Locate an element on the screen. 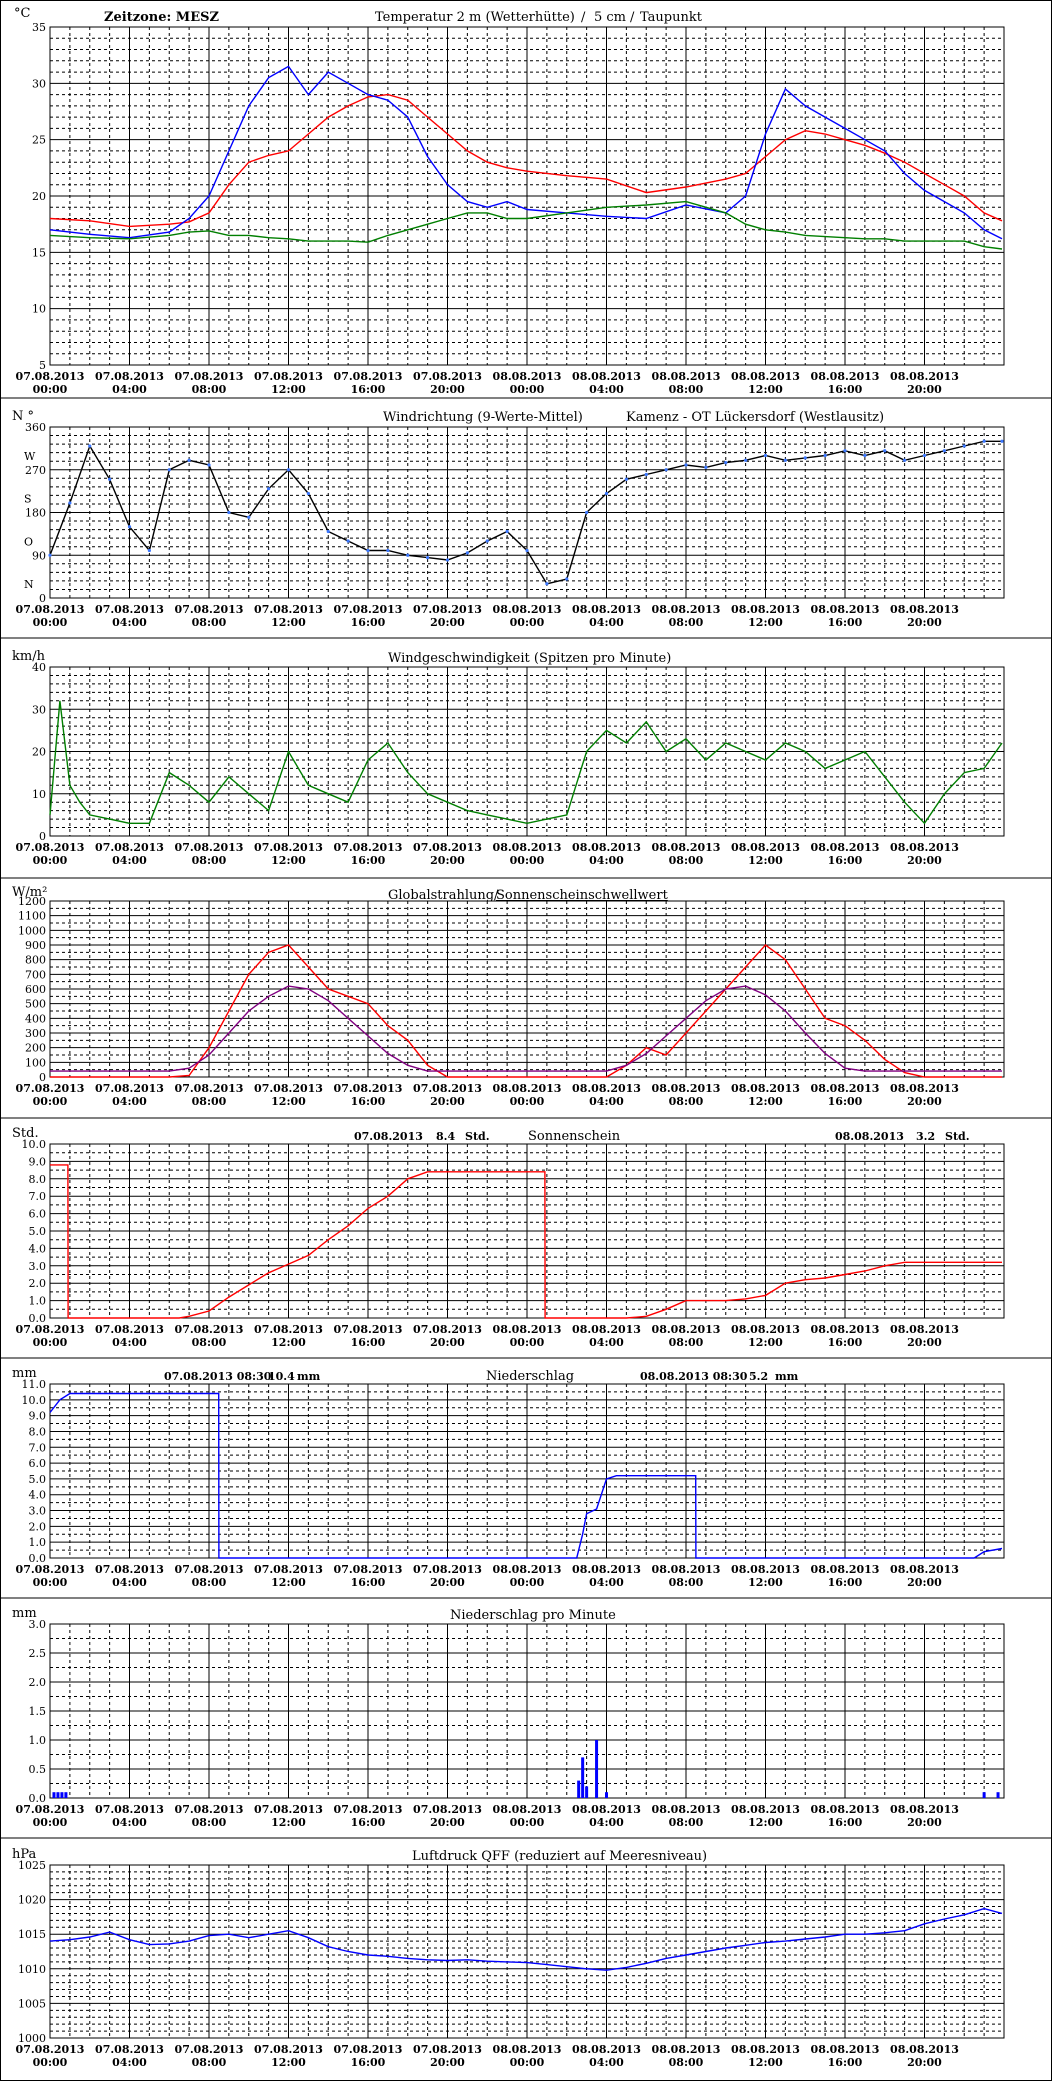 This screenshot has width=1052, height=2081. y-tick-label: 1015 is located at coordinates (32, 1934).